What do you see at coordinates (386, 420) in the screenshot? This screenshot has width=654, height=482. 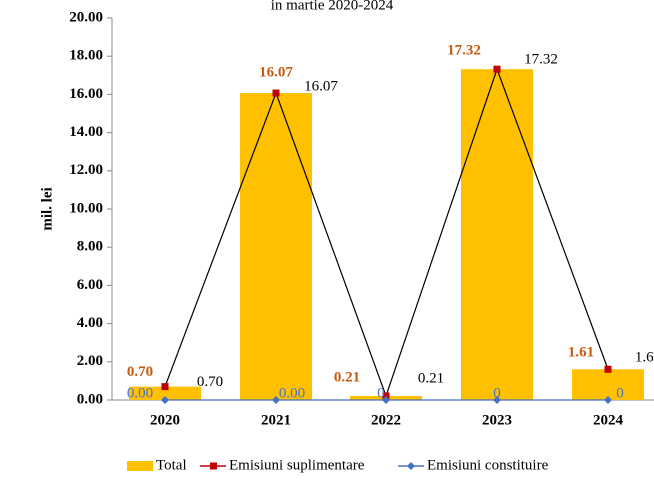 I see `x-tick-label: 2022` at bounding box center [386, 420].